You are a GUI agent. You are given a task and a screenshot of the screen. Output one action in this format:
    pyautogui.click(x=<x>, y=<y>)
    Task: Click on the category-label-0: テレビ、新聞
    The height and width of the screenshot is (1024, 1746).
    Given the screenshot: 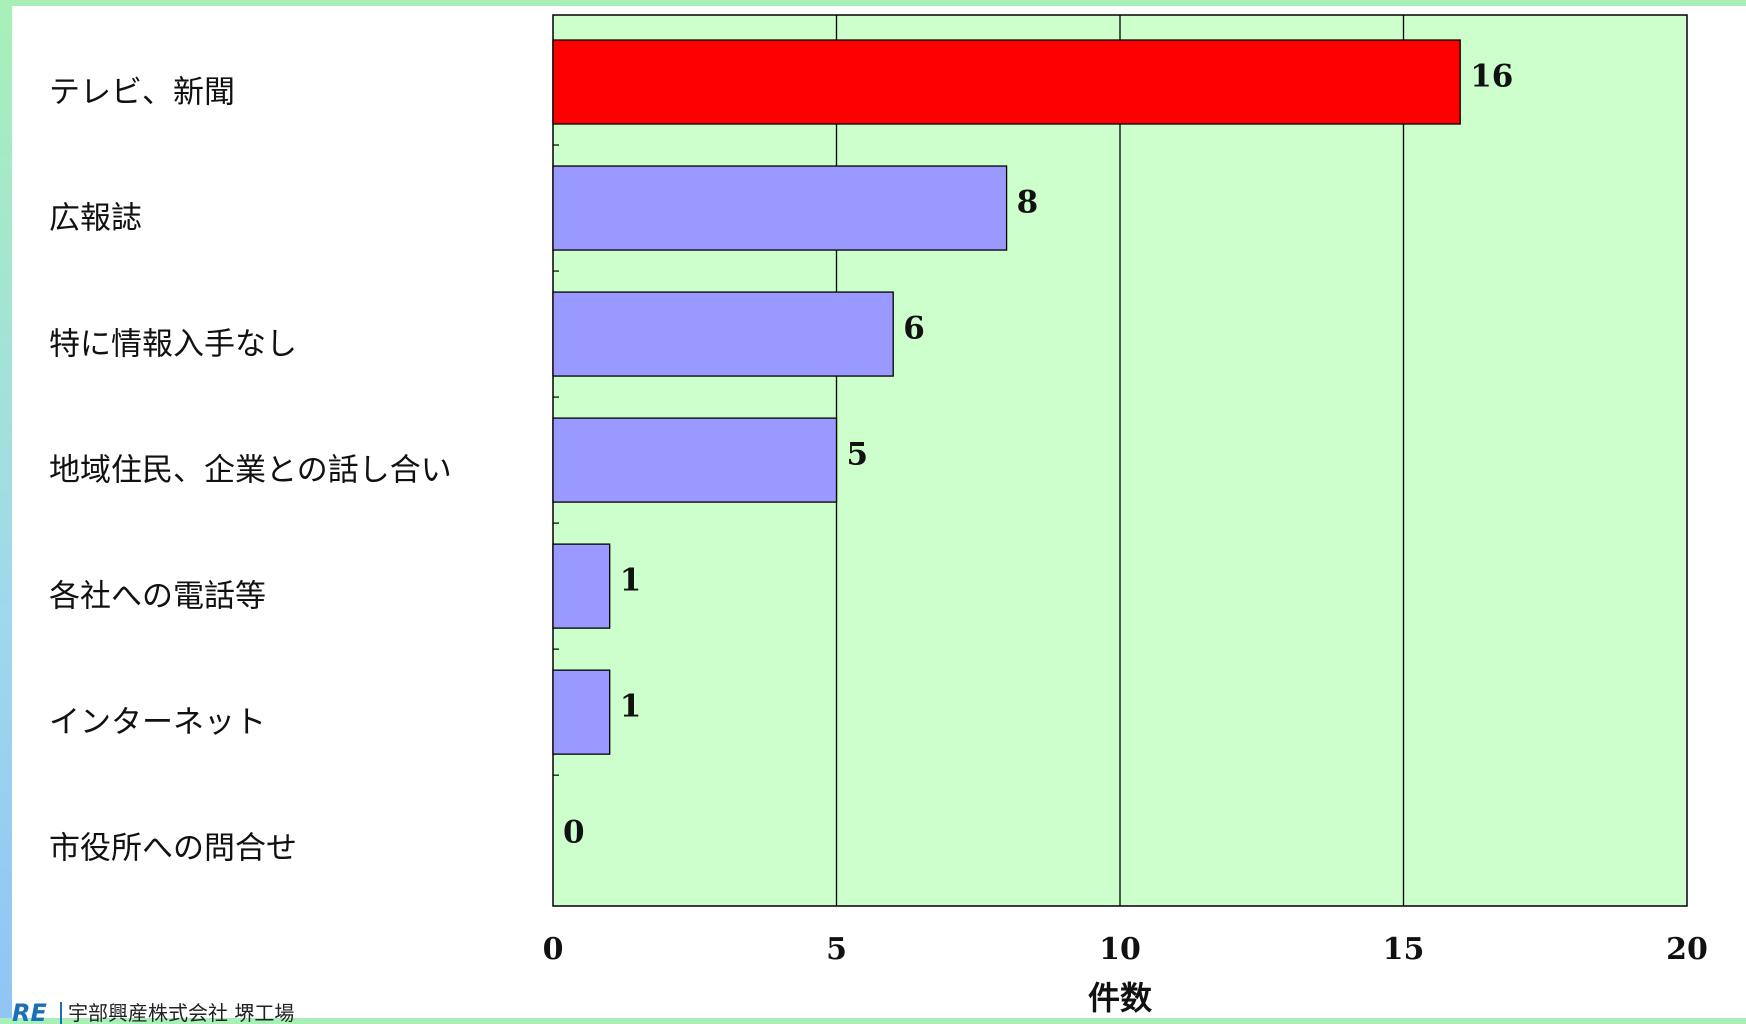 What is the action you would take?
    pyautogui.click(x=142, y=93)
    